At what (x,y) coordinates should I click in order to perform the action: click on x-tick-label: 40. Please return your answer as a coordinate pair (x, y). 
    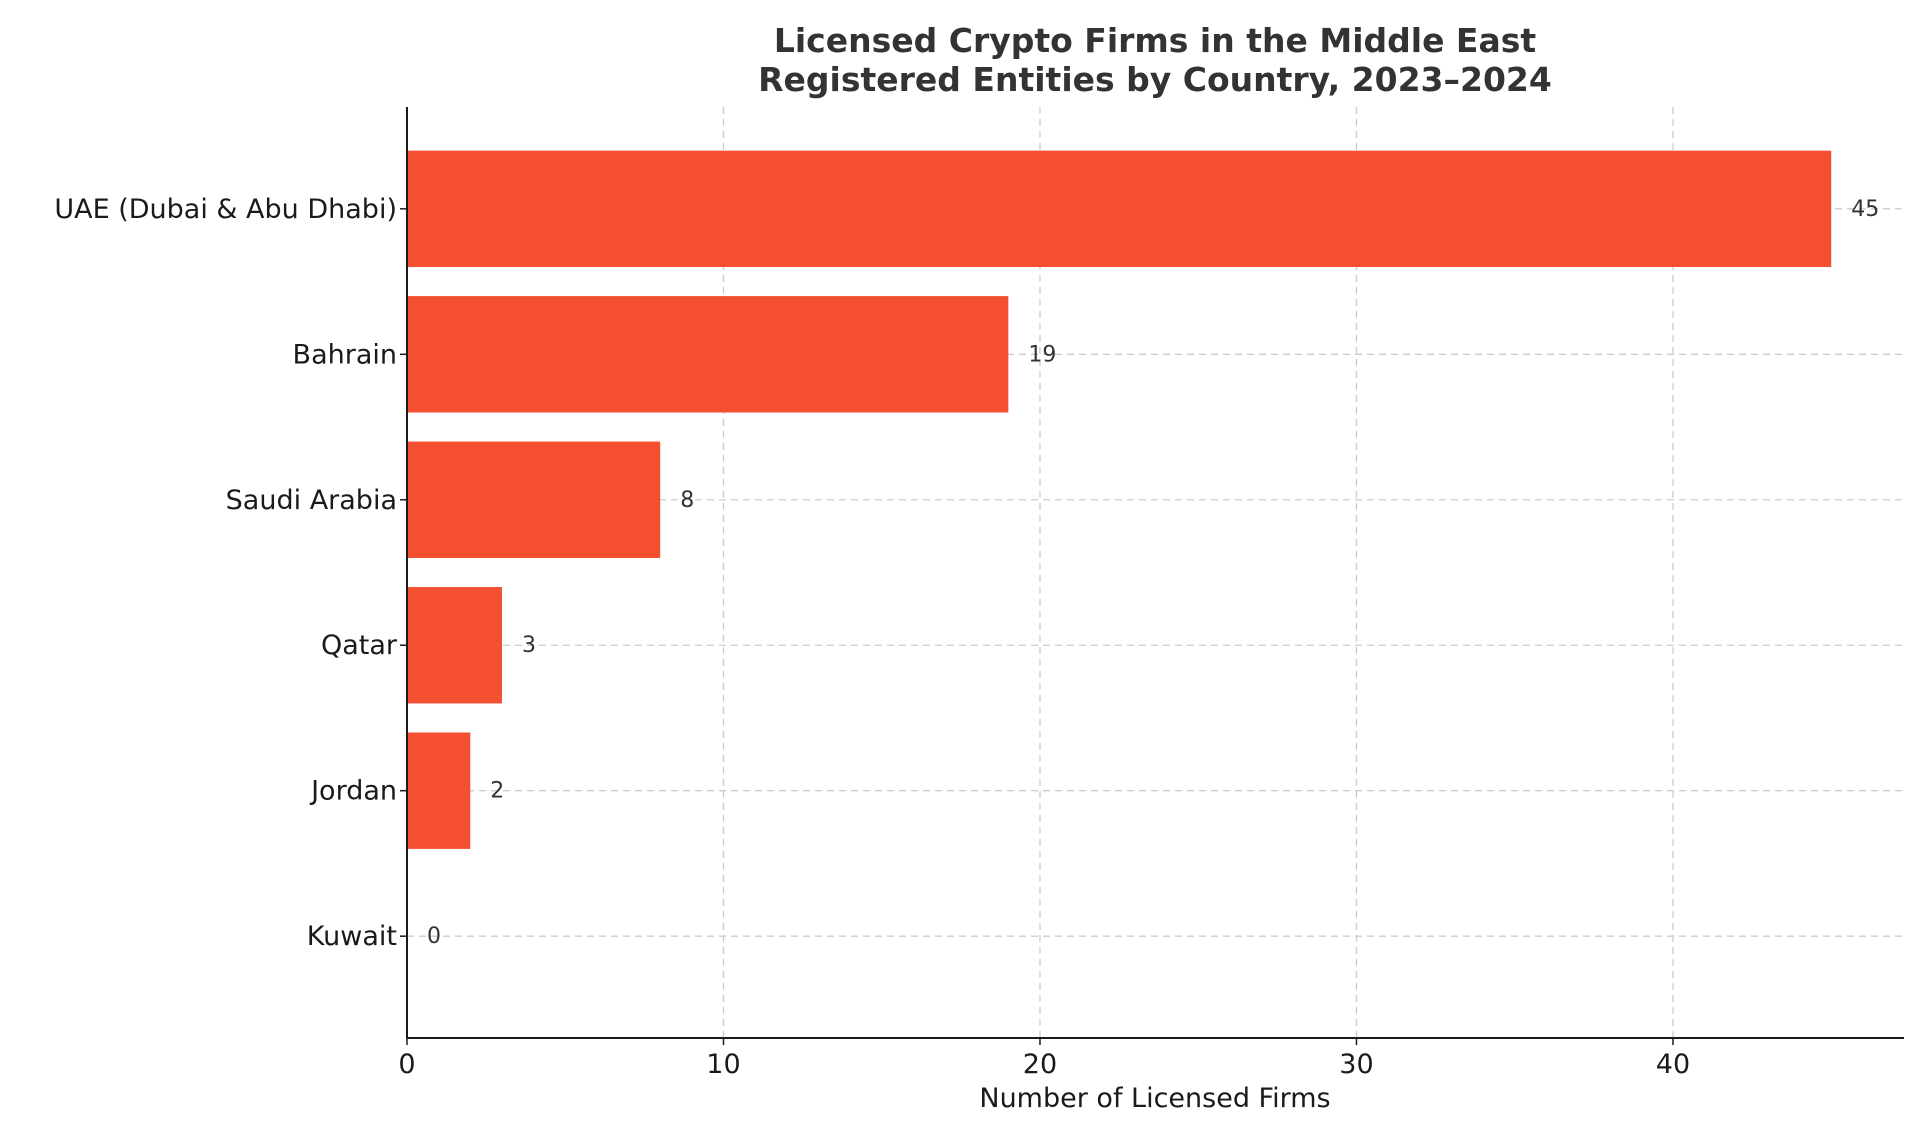
    Looking at the image, I should click on (1673, 1064).